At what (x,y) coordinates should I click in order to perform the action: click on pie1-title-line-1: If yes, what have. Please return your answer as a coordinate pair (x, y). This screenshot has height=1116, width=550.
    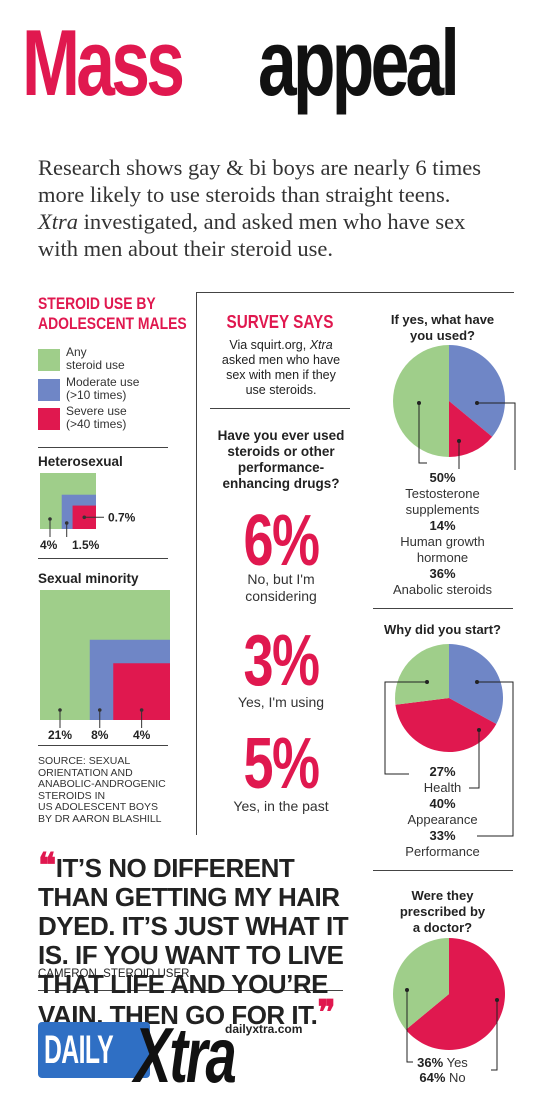
    Looking at the image, I should click on (442, 319).